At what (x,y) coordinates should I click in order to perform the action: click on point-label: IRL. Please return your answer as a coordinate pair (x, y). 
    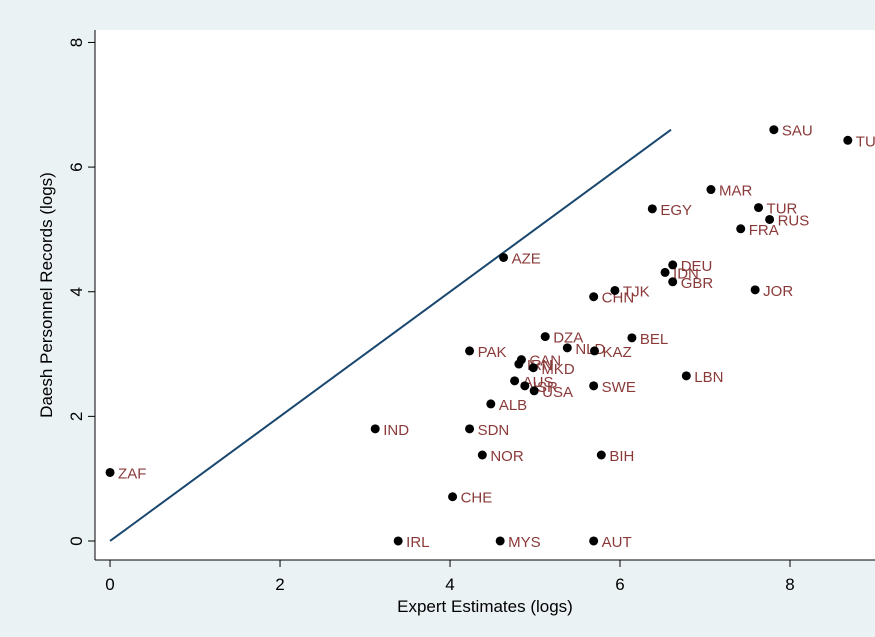
    Looking at the image, I should click on (417, 542).